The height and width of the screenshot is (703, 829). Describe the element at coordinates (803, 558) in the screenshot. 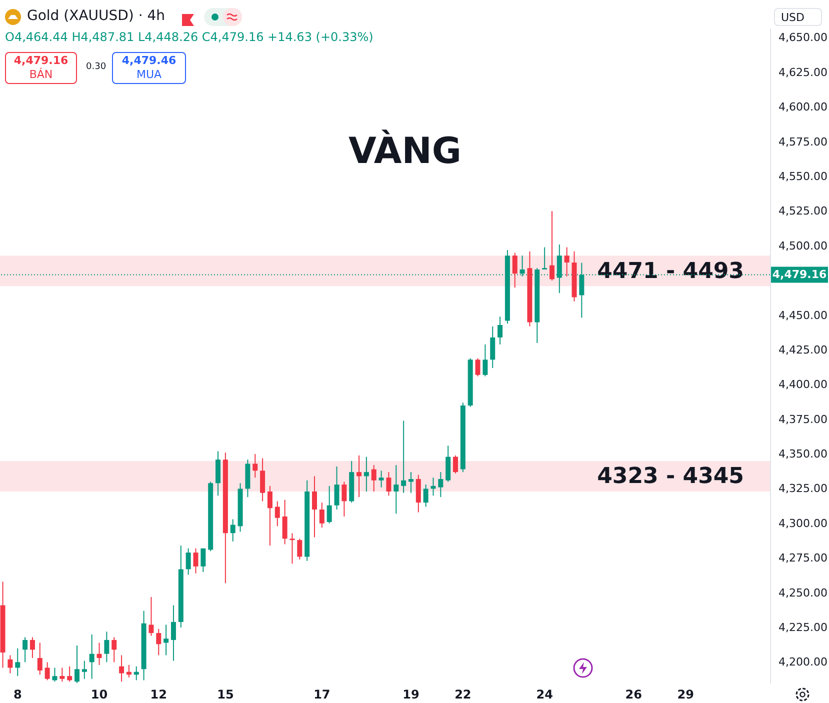

I see `y-tick-label: 4,275.00` at that location.